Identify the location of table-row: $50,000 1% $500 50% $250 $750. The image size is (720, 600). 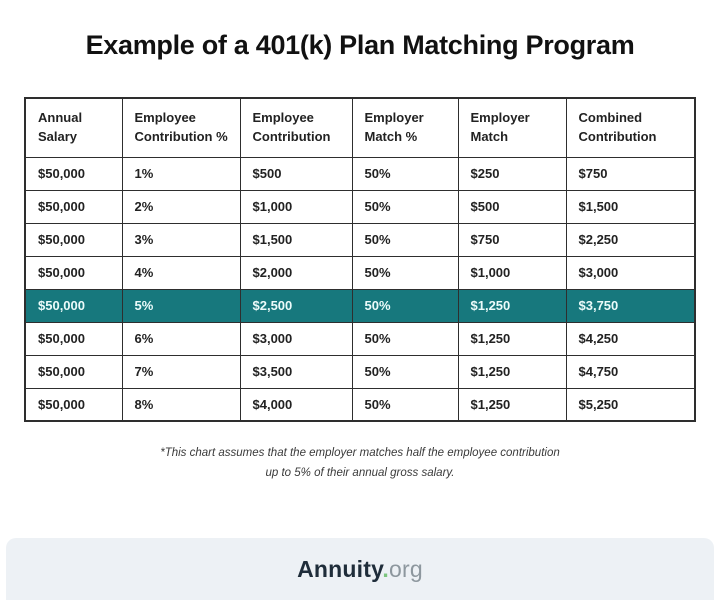
(360, 173).